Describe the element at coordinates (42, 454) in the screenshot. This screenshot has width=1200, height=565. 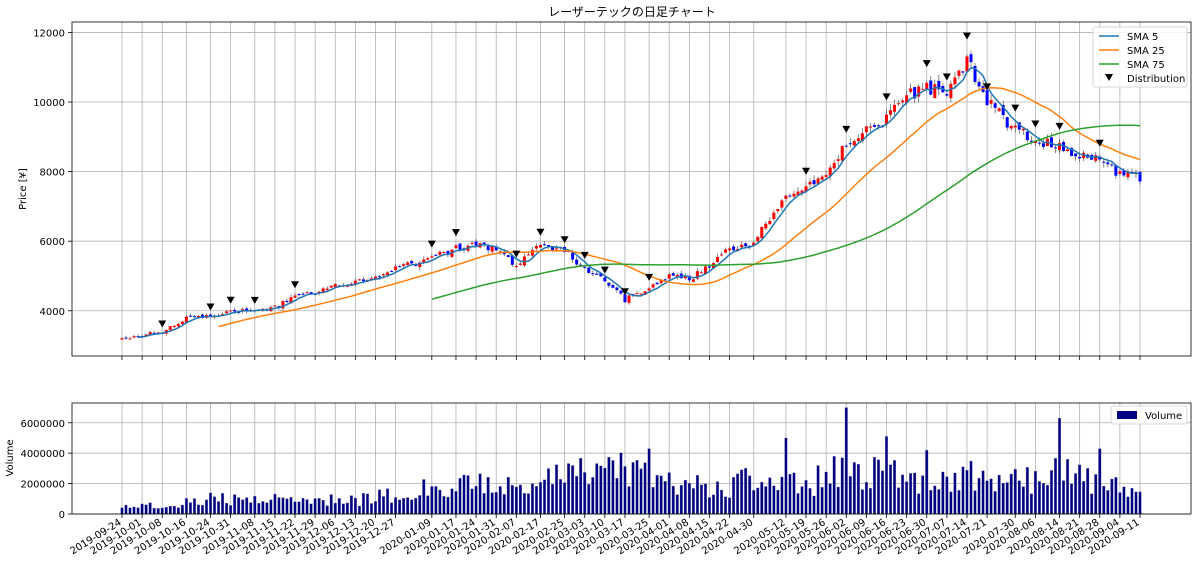
I see `volume-y-tick-label: 4000000` at that location.